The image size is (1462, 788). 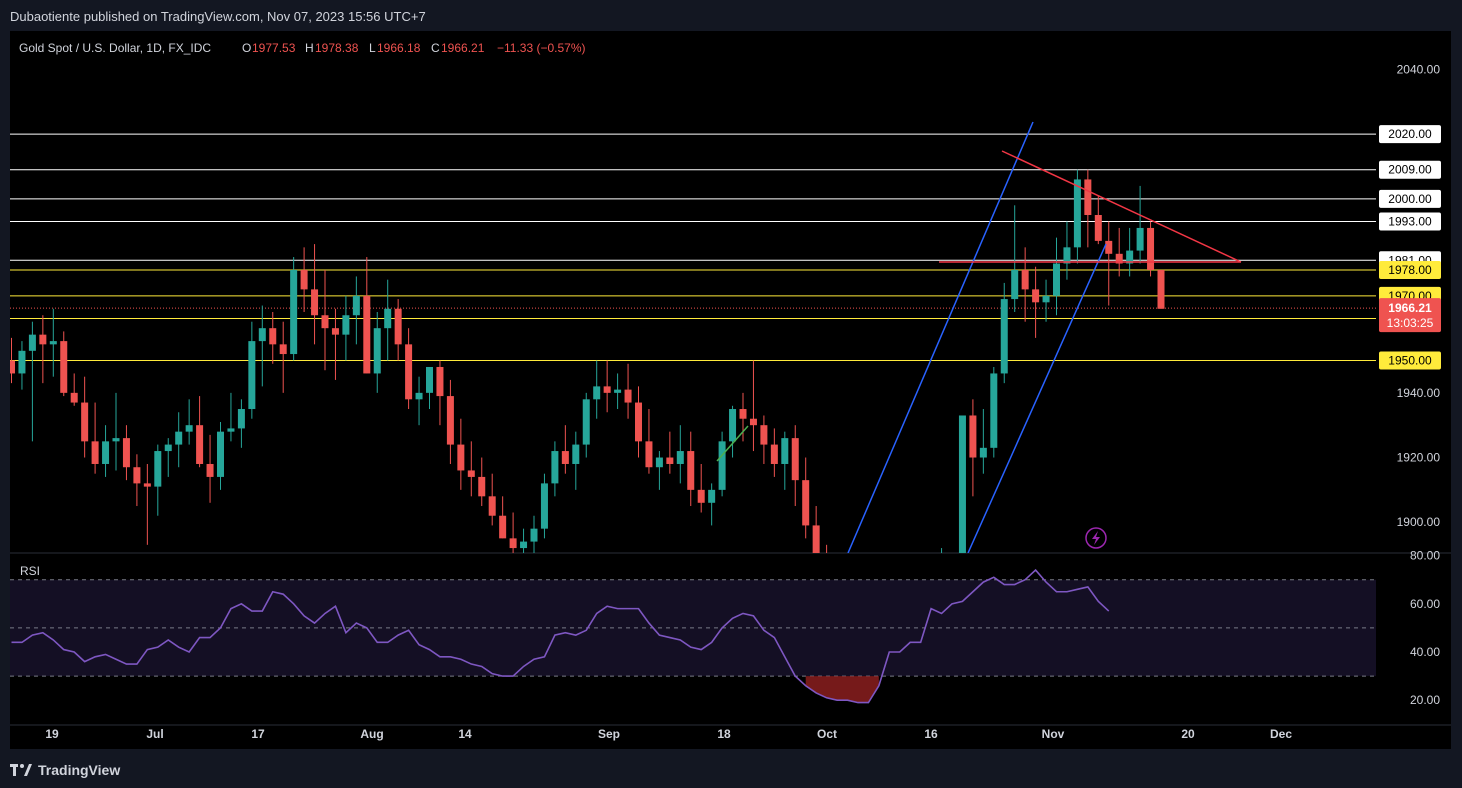 I want to click on time-tick-label: 18, so click(x=724, y=734).